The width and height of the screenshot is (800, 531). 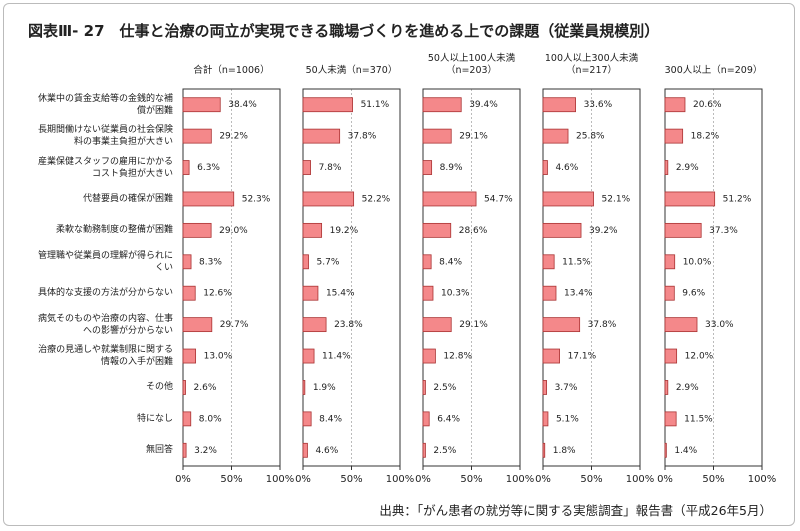 I want to click on category-label: 柔軟な勤務制度の整備が困難, so click(x=114, y=230).